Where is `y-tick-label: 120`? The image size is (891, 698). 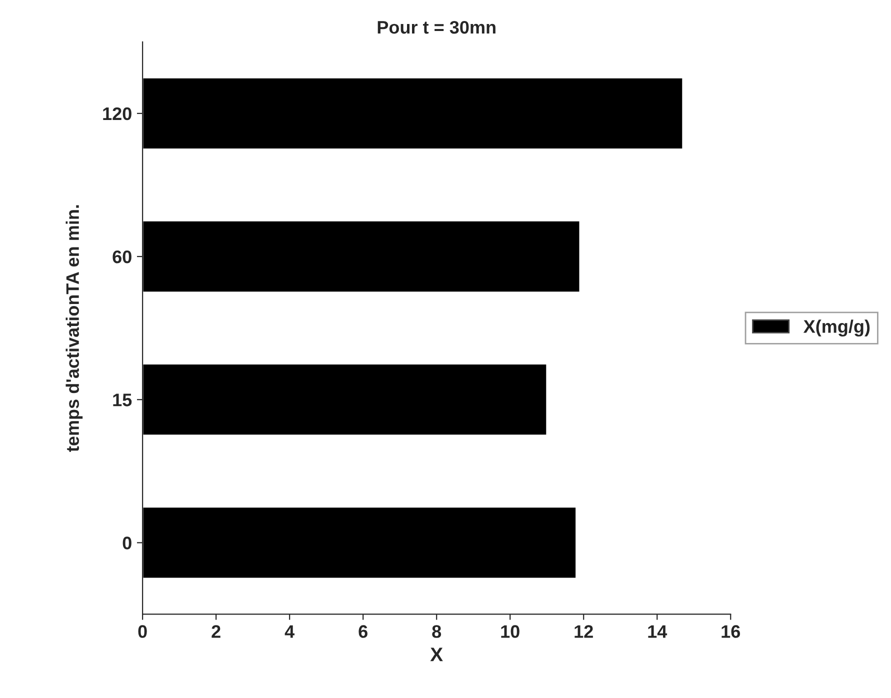
y-tick-label: 120 is located at coordinates (117, 113).